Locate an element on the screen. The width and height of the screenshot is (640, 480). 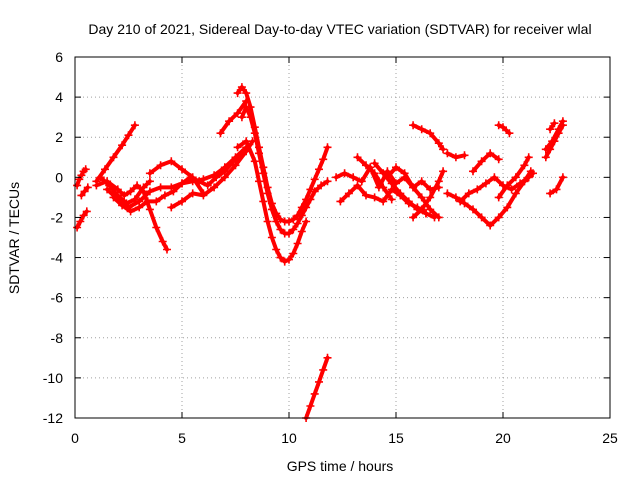
x-tick-label: 25 is located at coordinates (610, 438).